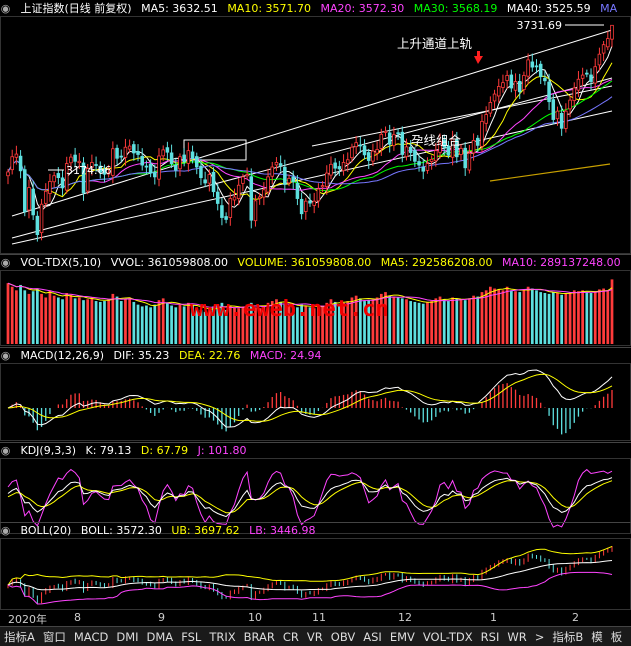  I want to click on tab-12: EMV, so click(402, 636).